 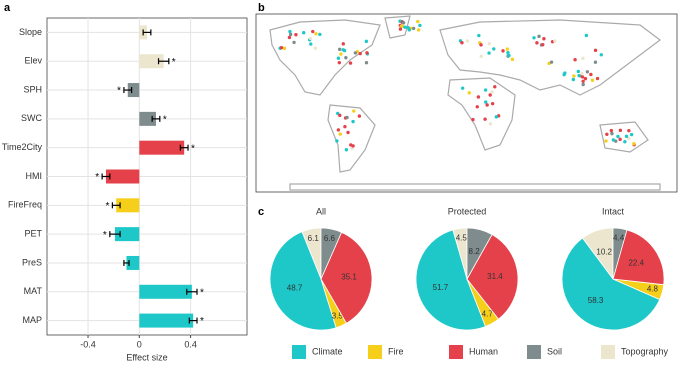 What do you see at coordinates (554, 351) in the screenshot?
I see `legend-label: Soil` at bounding box center [554, 351].